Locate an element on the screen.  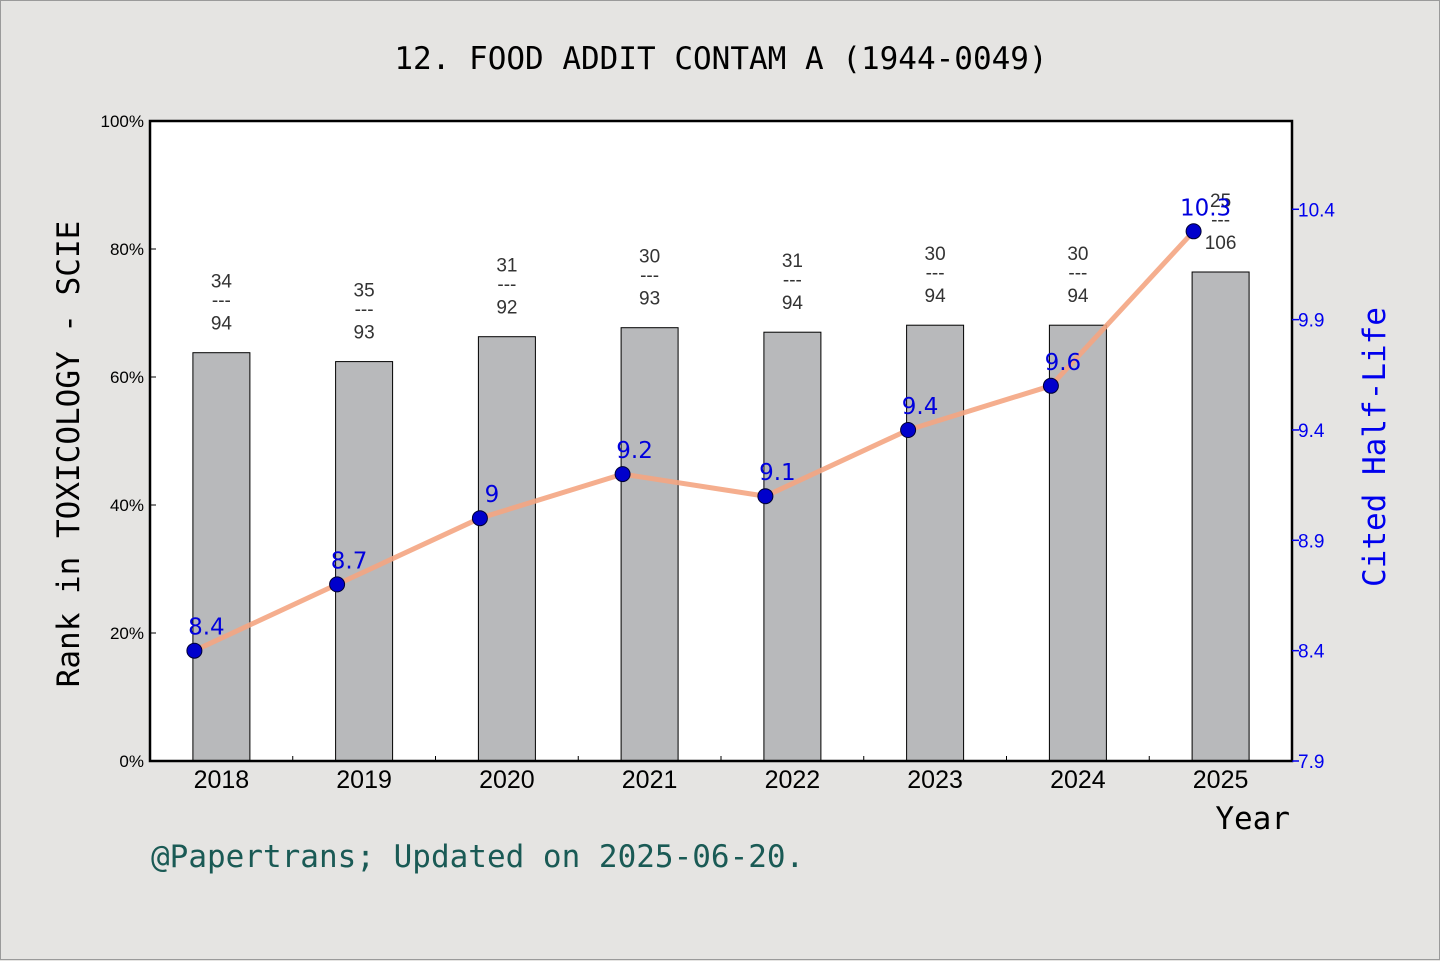
y2-axis-label: Cited Half-Life is located at coordinates (1375, 447).